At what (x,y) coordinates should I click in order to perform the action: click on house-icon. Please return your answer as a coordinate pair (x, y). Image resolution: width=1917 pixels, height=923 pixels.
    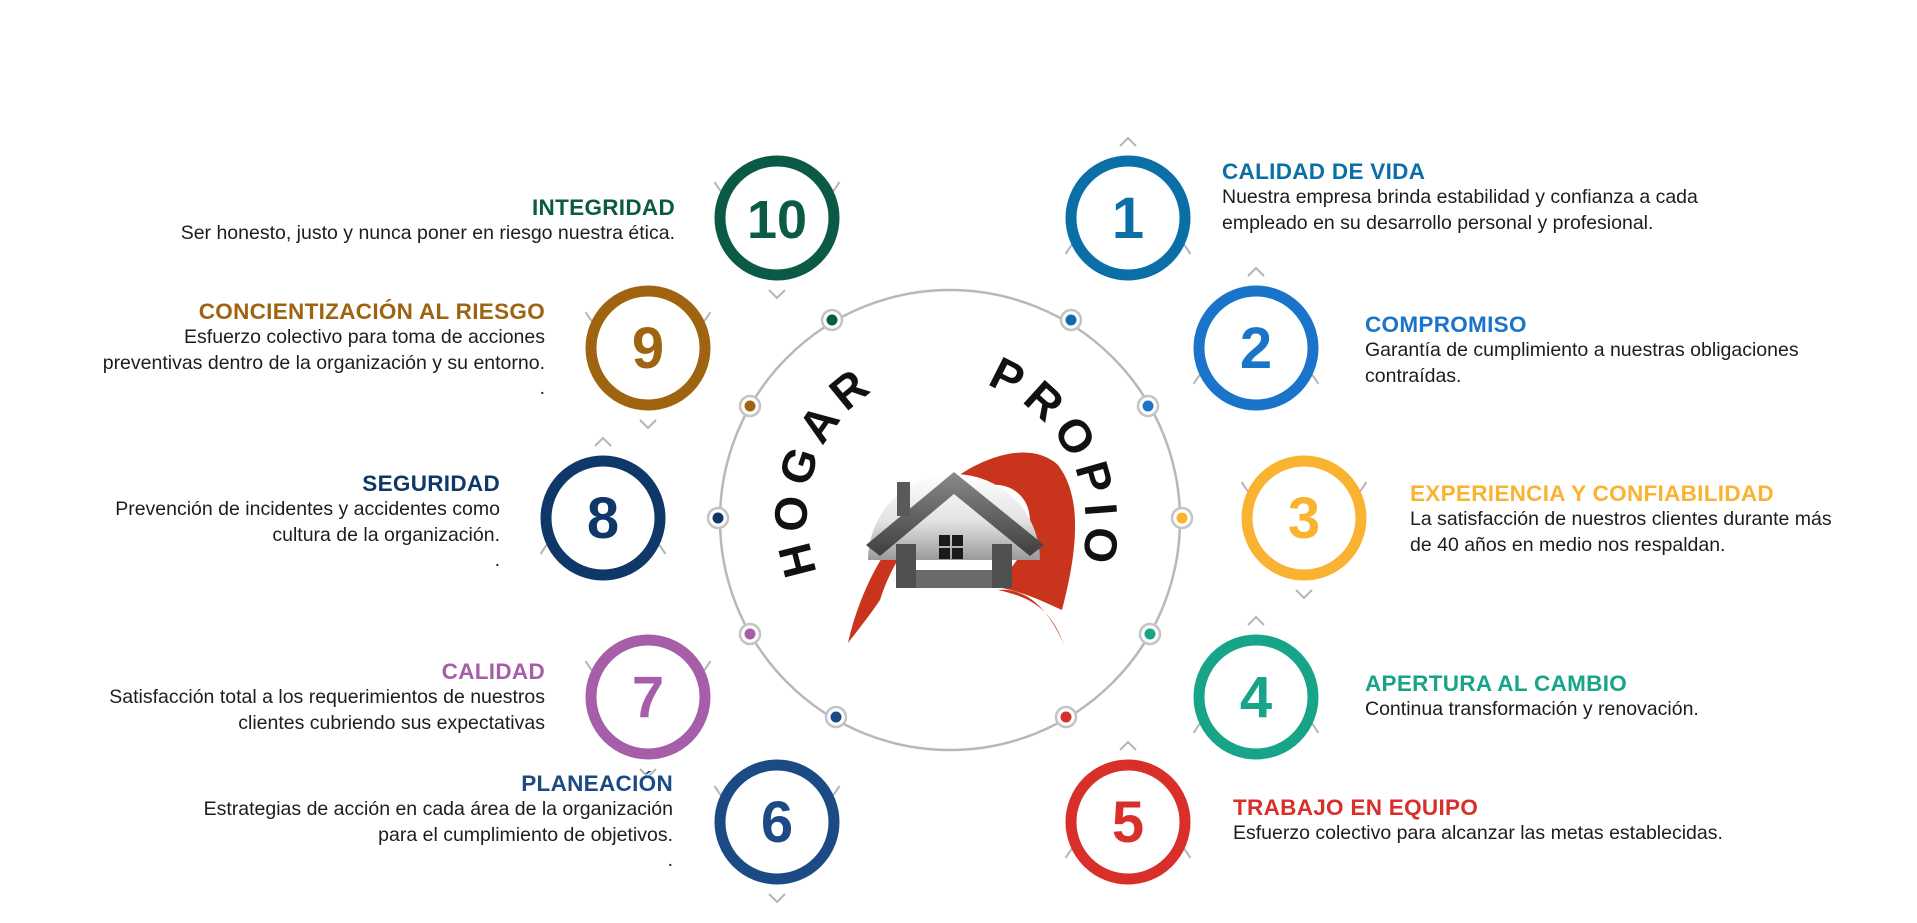
    Looking at the image, I should click on (955, 530).